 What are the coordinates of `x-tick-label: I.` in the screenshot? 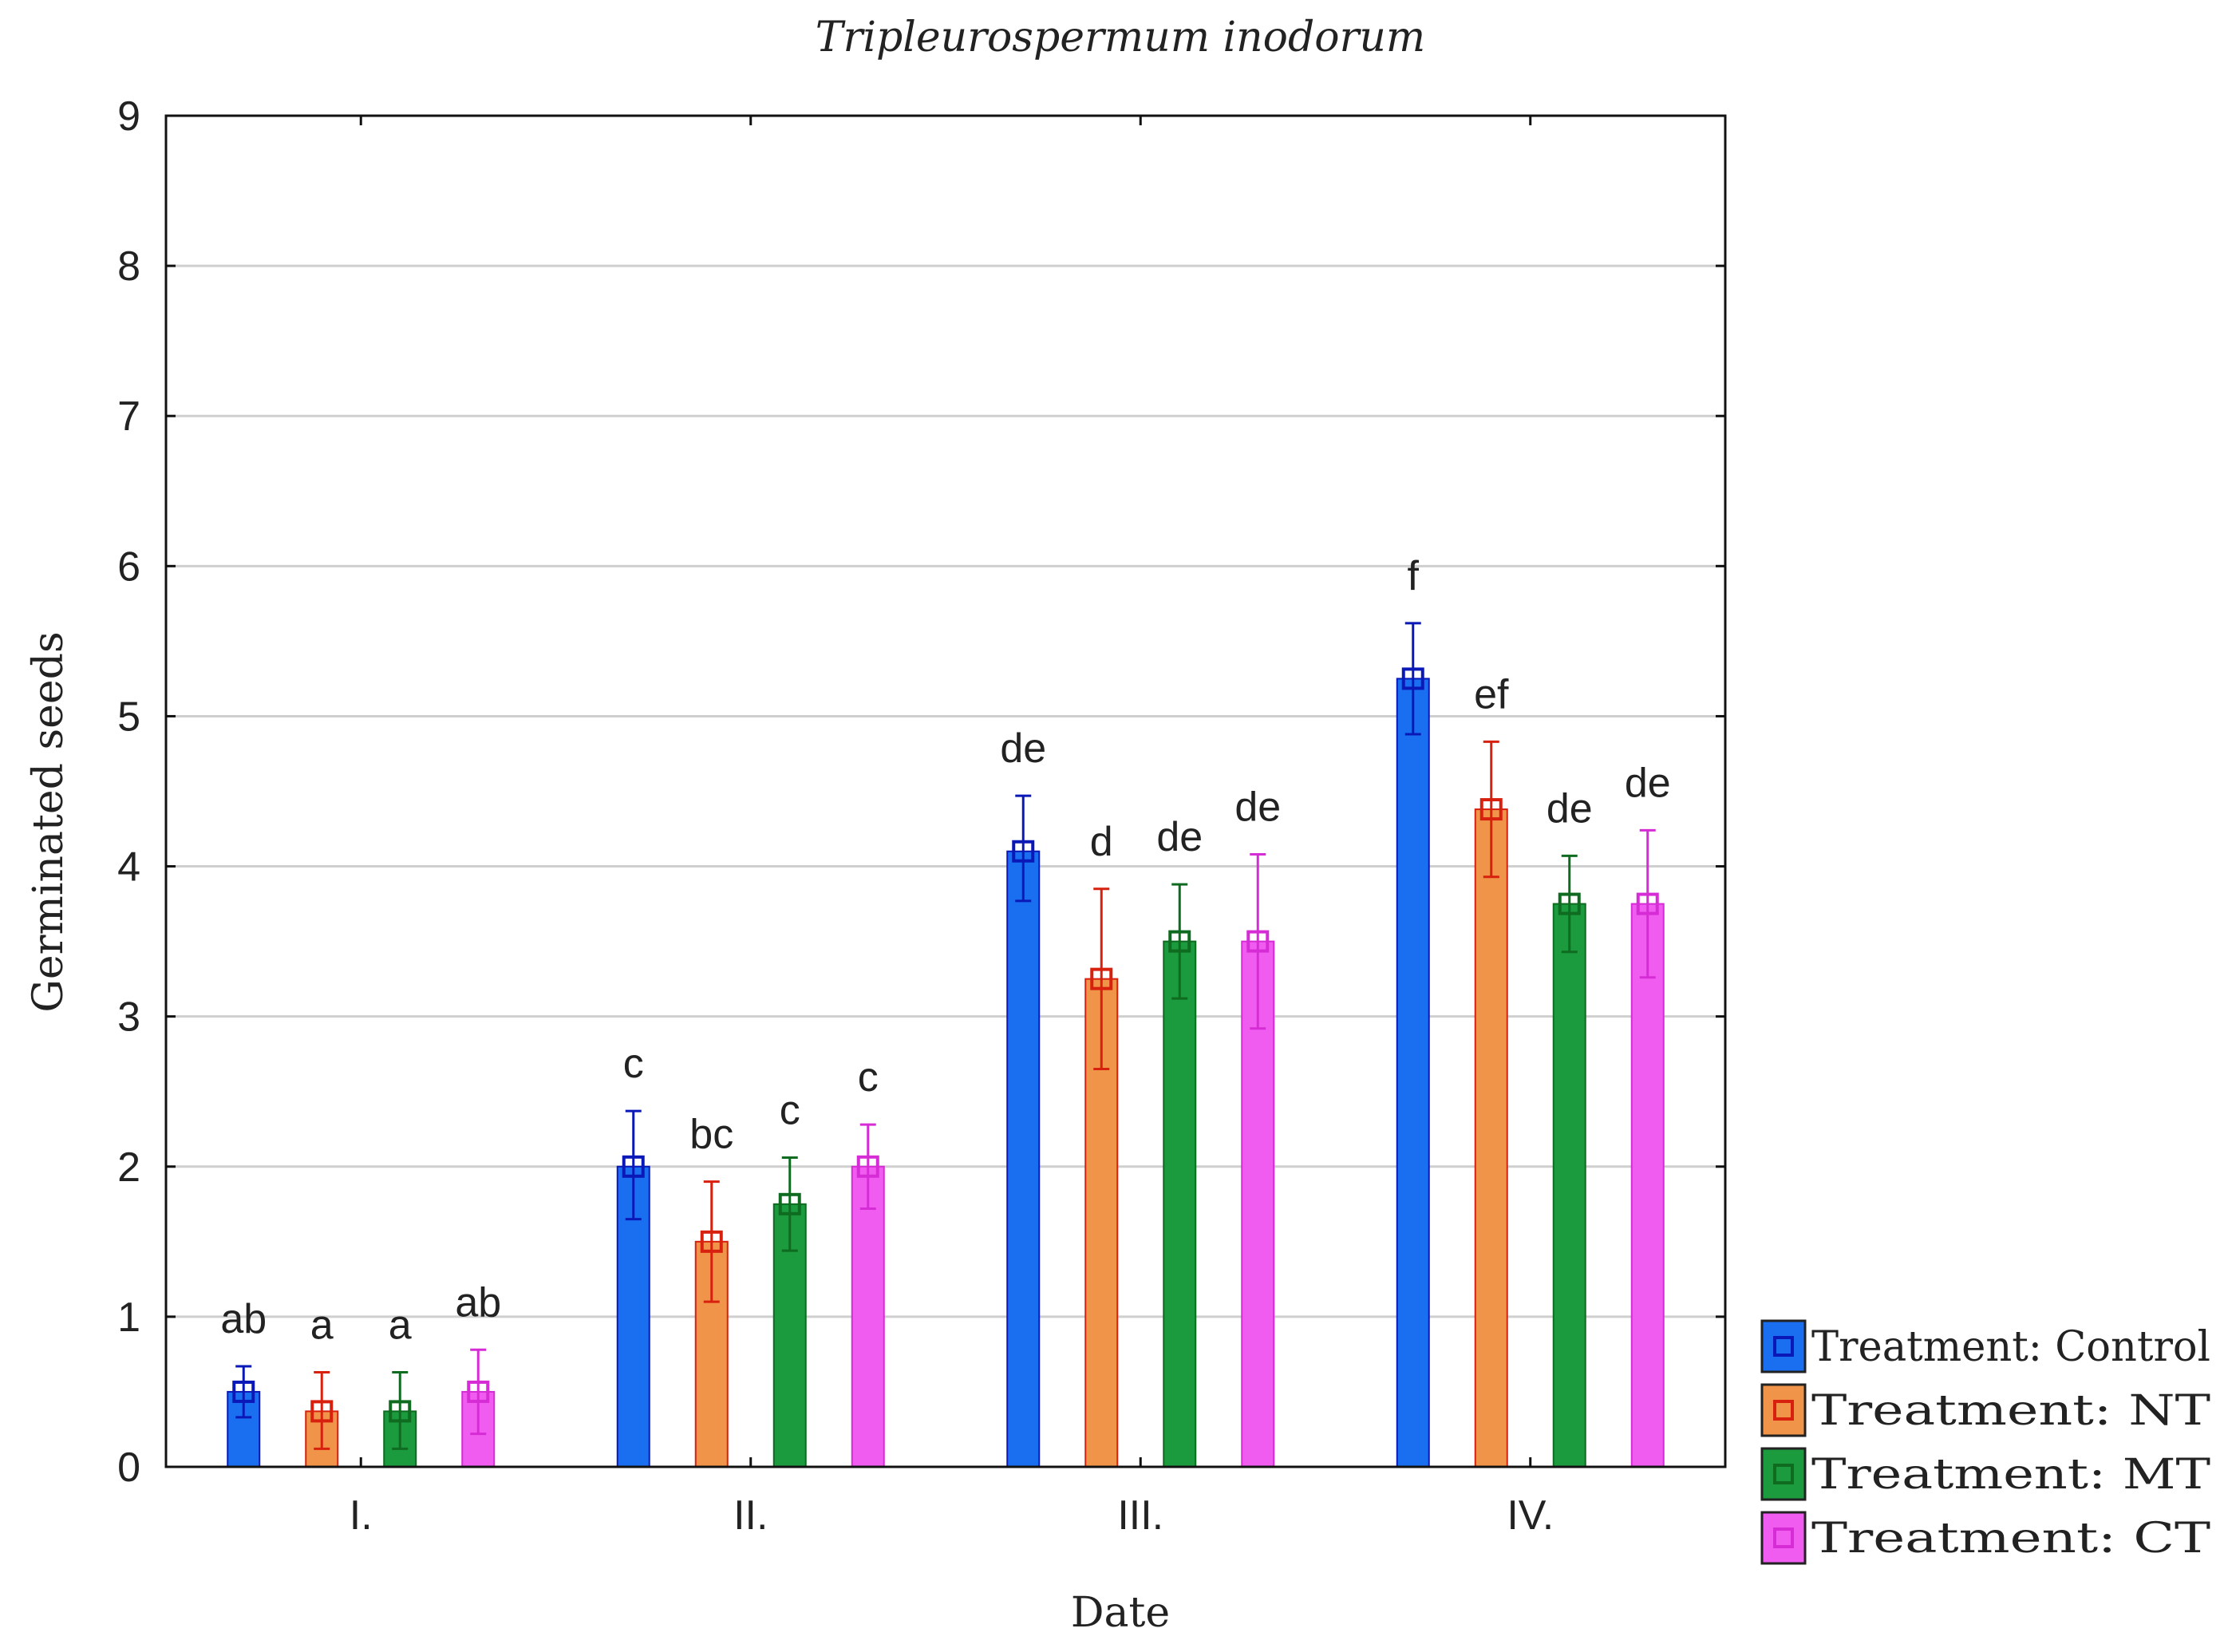 It's located at (361, 1515).